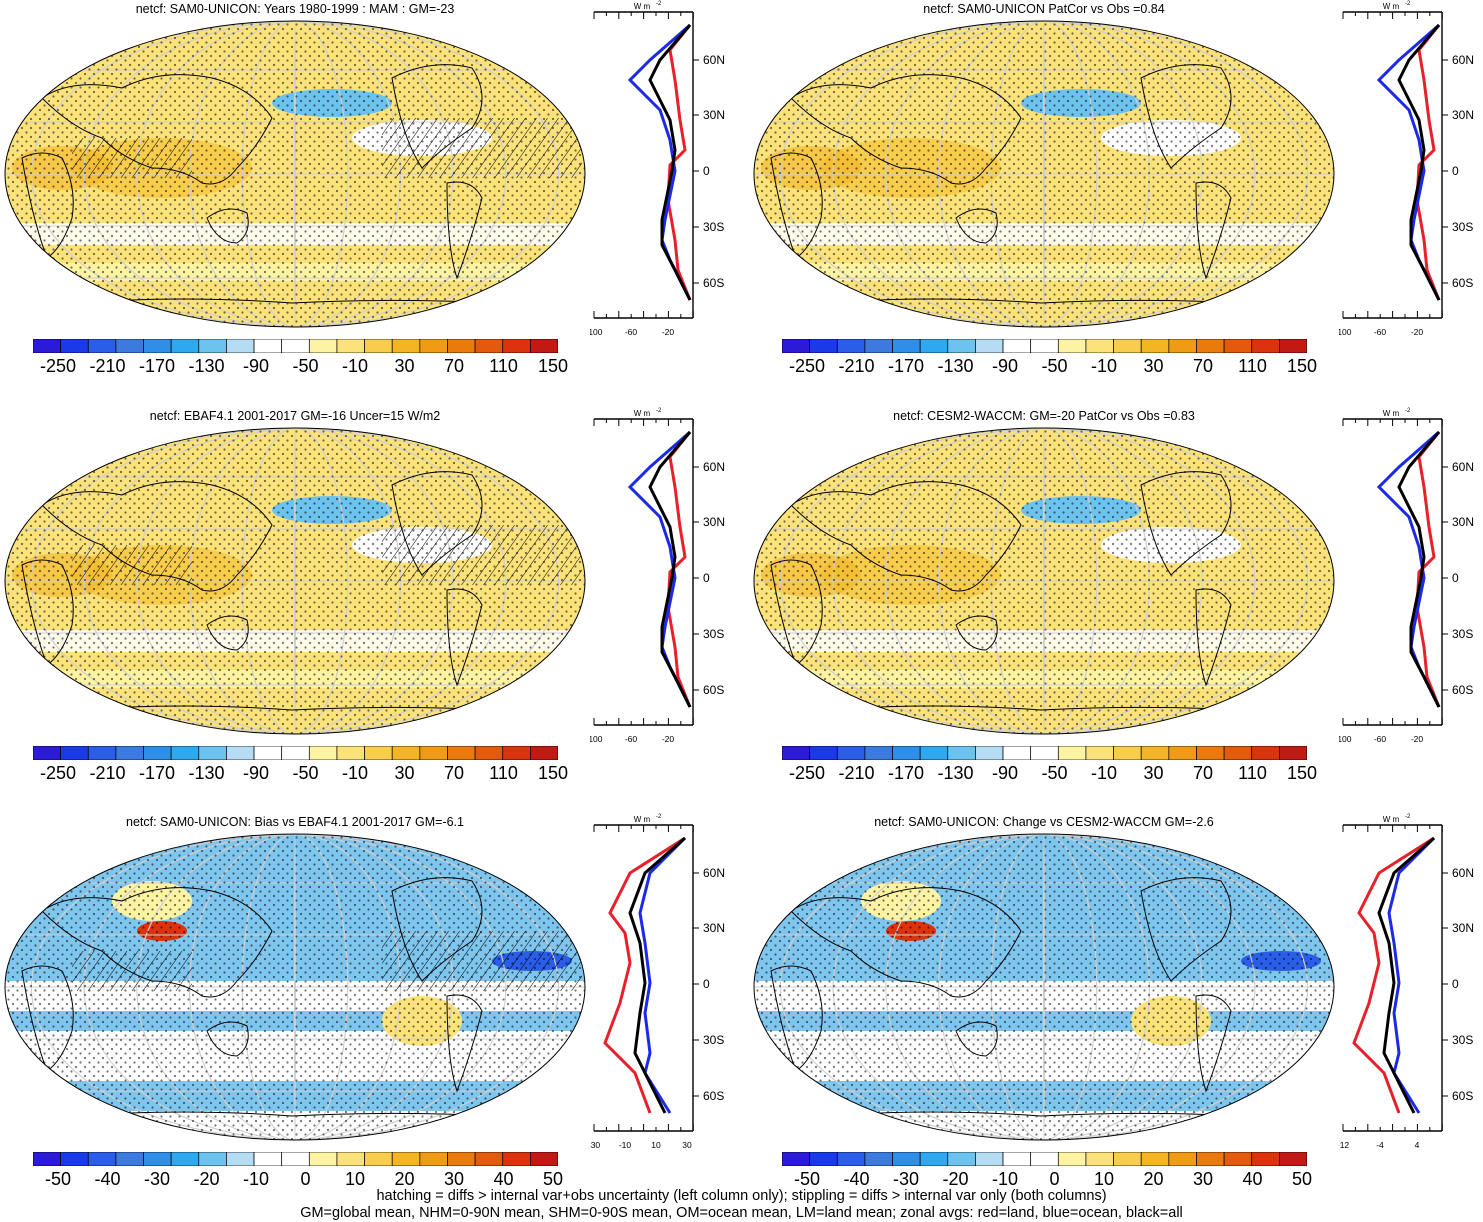 The image size is (1483, 1222). What do you see at coordinates (454, 773) in the screenshot?
I see `colorbar-label: 70` at bounding box center [454, 773].